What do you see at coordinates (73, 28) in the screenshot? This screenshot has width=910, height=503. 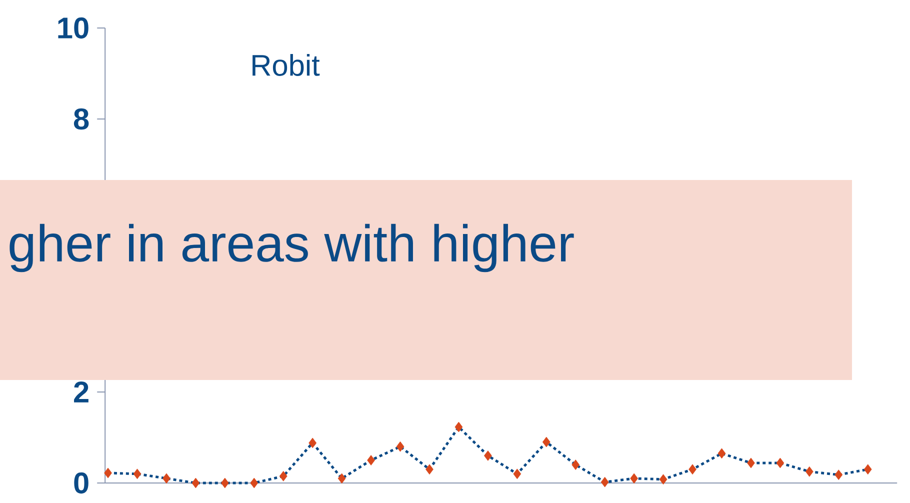 I see `y-tick-label: 10` at bounding box center [73, 28].